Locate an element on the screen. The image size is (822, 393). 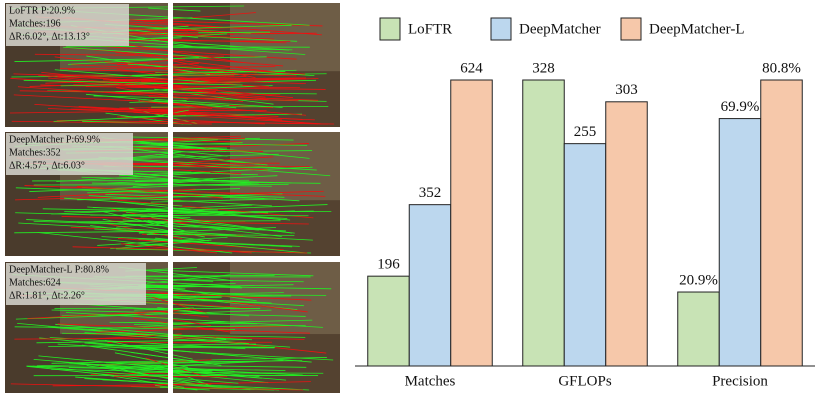
legend-swatch is located at coordinates (390, 29).